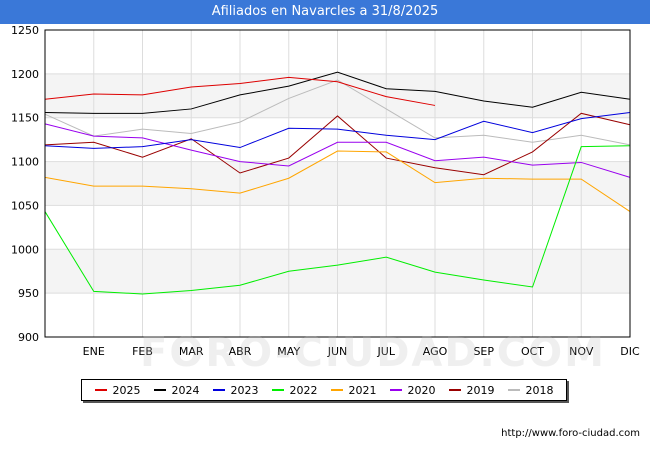 Image resolution: width=650 pixels, height=450 pixels. Describe the element at coordinates (480, 390) in the screenshot. I see `legend-label: 2019` at that location.